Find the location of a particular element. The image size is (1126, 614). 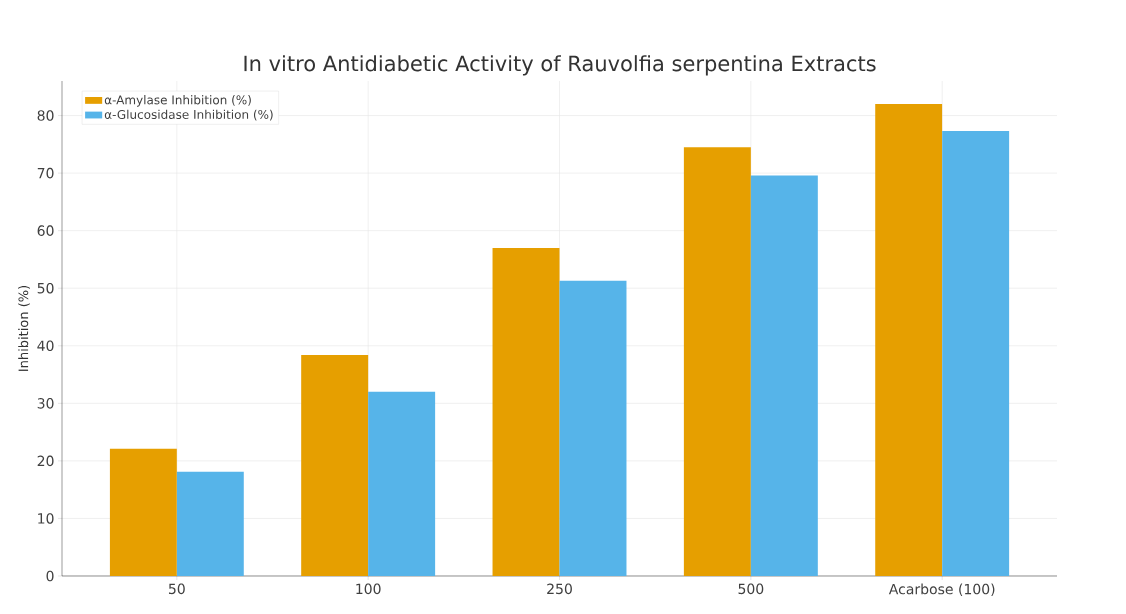

y-tick-label: 40 is located at coordinates (45, 346).